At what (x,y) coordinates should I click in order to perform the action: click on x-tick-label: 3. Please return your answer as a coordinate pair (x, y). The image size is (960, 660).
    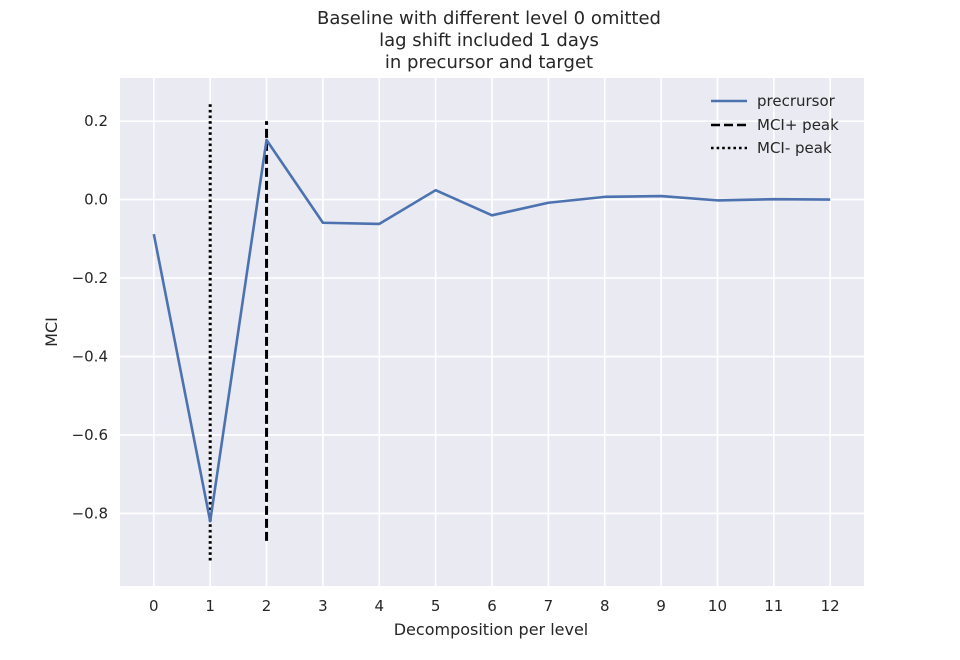
    Looking at the image, I should click on (323, 606).